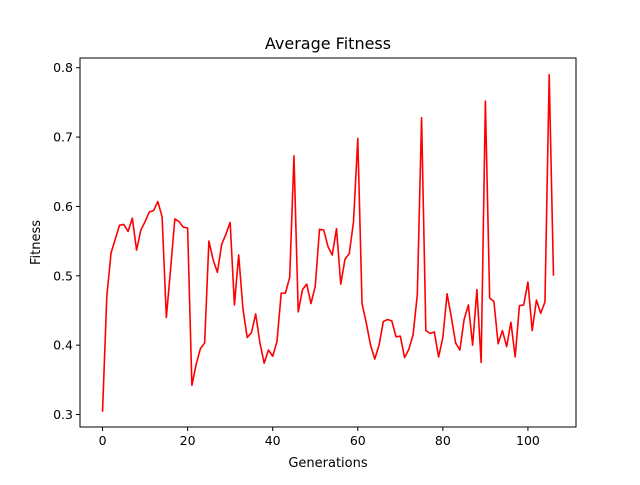 This screenshot has height=485, width=640. What do you see at coordinates (63, 137) in the screenshot?
I see `y-tick-label: 0.7` at bounding box center [63, 137].